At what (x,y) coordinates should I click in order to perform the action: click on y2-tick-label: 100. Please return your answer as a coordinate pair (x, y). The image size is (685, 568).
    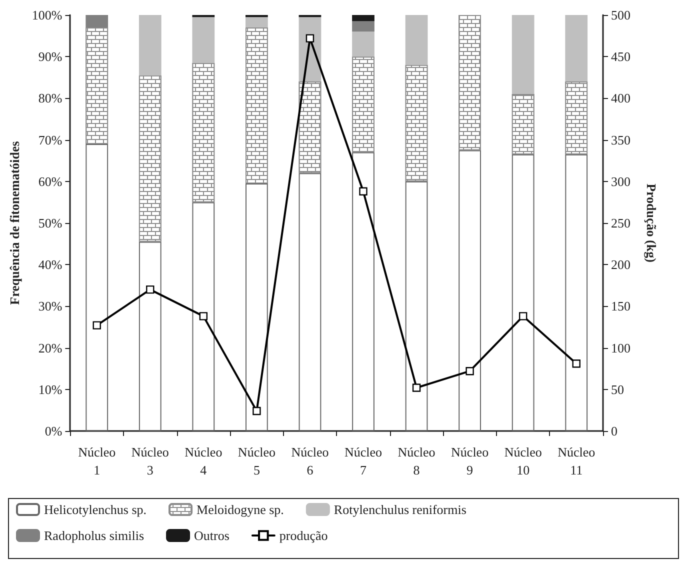
    Looking at the image, I should click on (620, 348).